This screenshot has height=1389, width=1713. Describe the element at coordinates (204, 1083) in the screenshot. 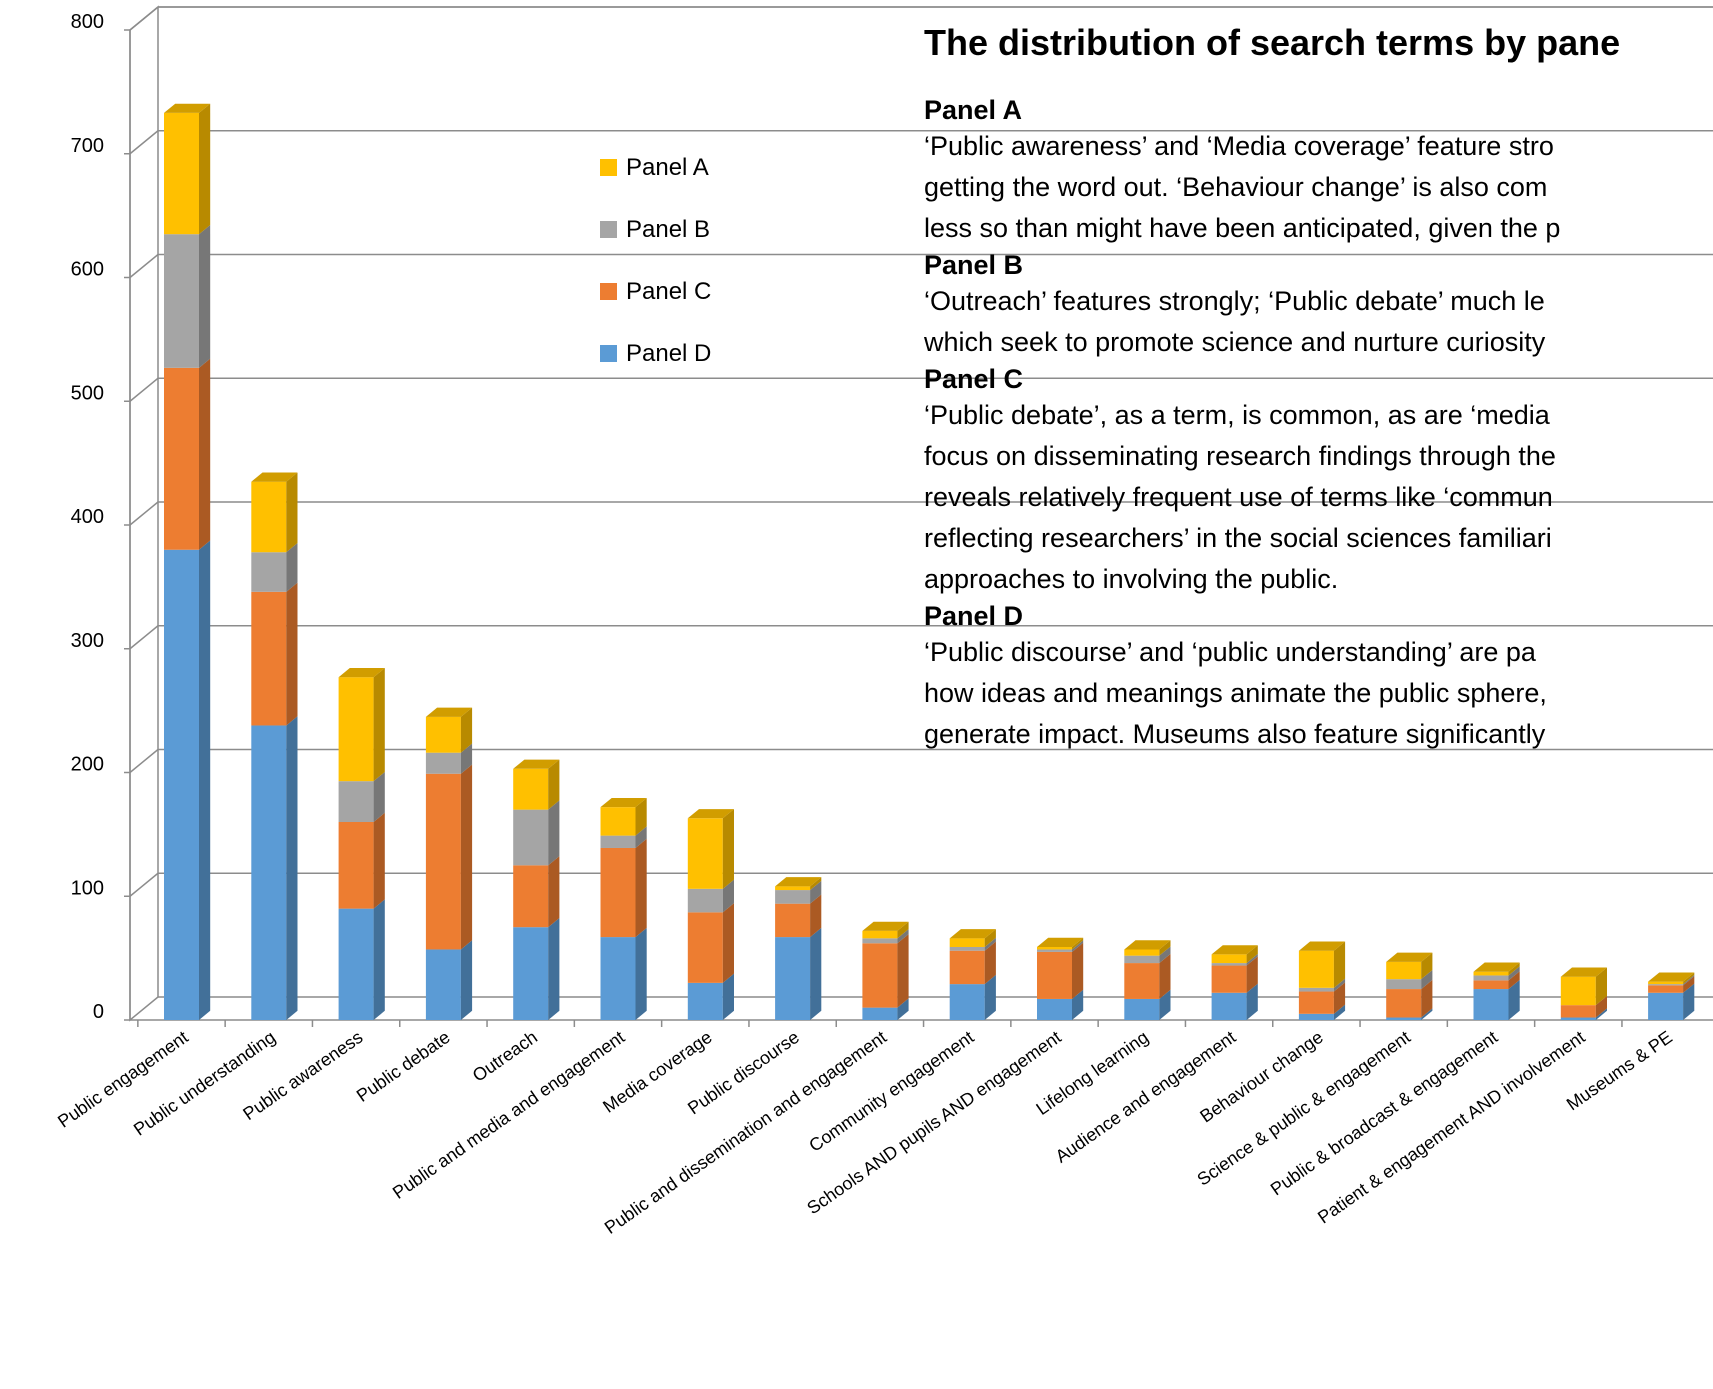

I see `x-tick-label: Public understanding` at that location.